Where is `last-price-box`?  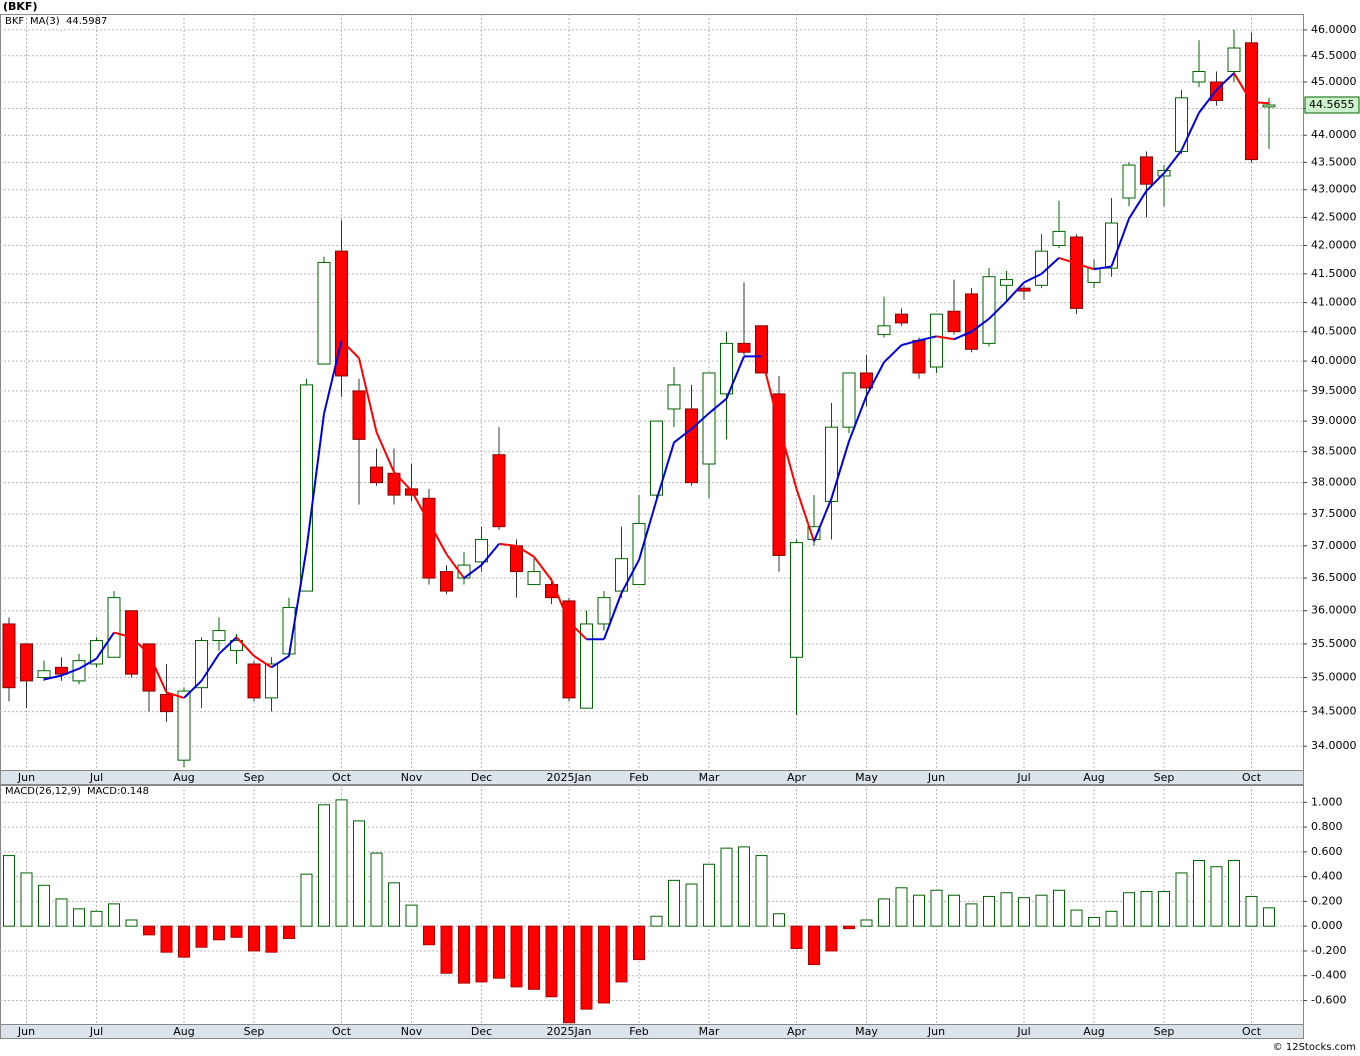 last-price-box is located at coordinates (1332, 105).